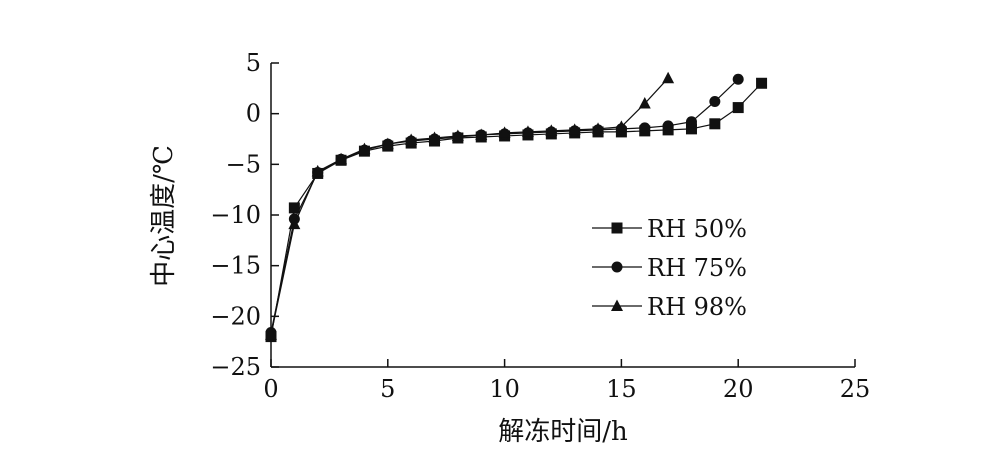 The width and height of the screenshot is (989, 469). I want to click on x-tick-label: 0, so click(270, 389).